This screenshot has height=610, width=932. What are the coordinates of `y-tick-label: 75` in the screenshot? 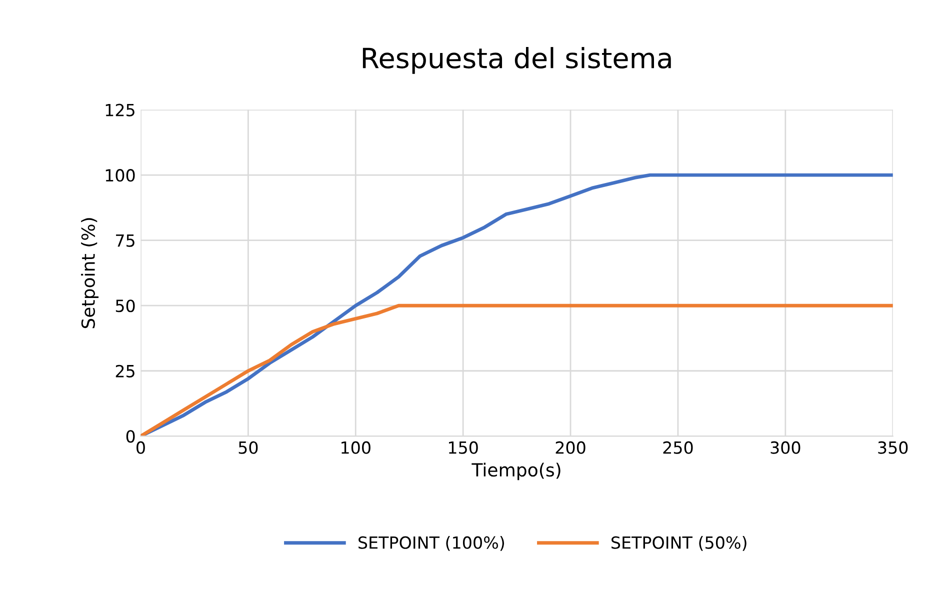 It's located at (125, 240).